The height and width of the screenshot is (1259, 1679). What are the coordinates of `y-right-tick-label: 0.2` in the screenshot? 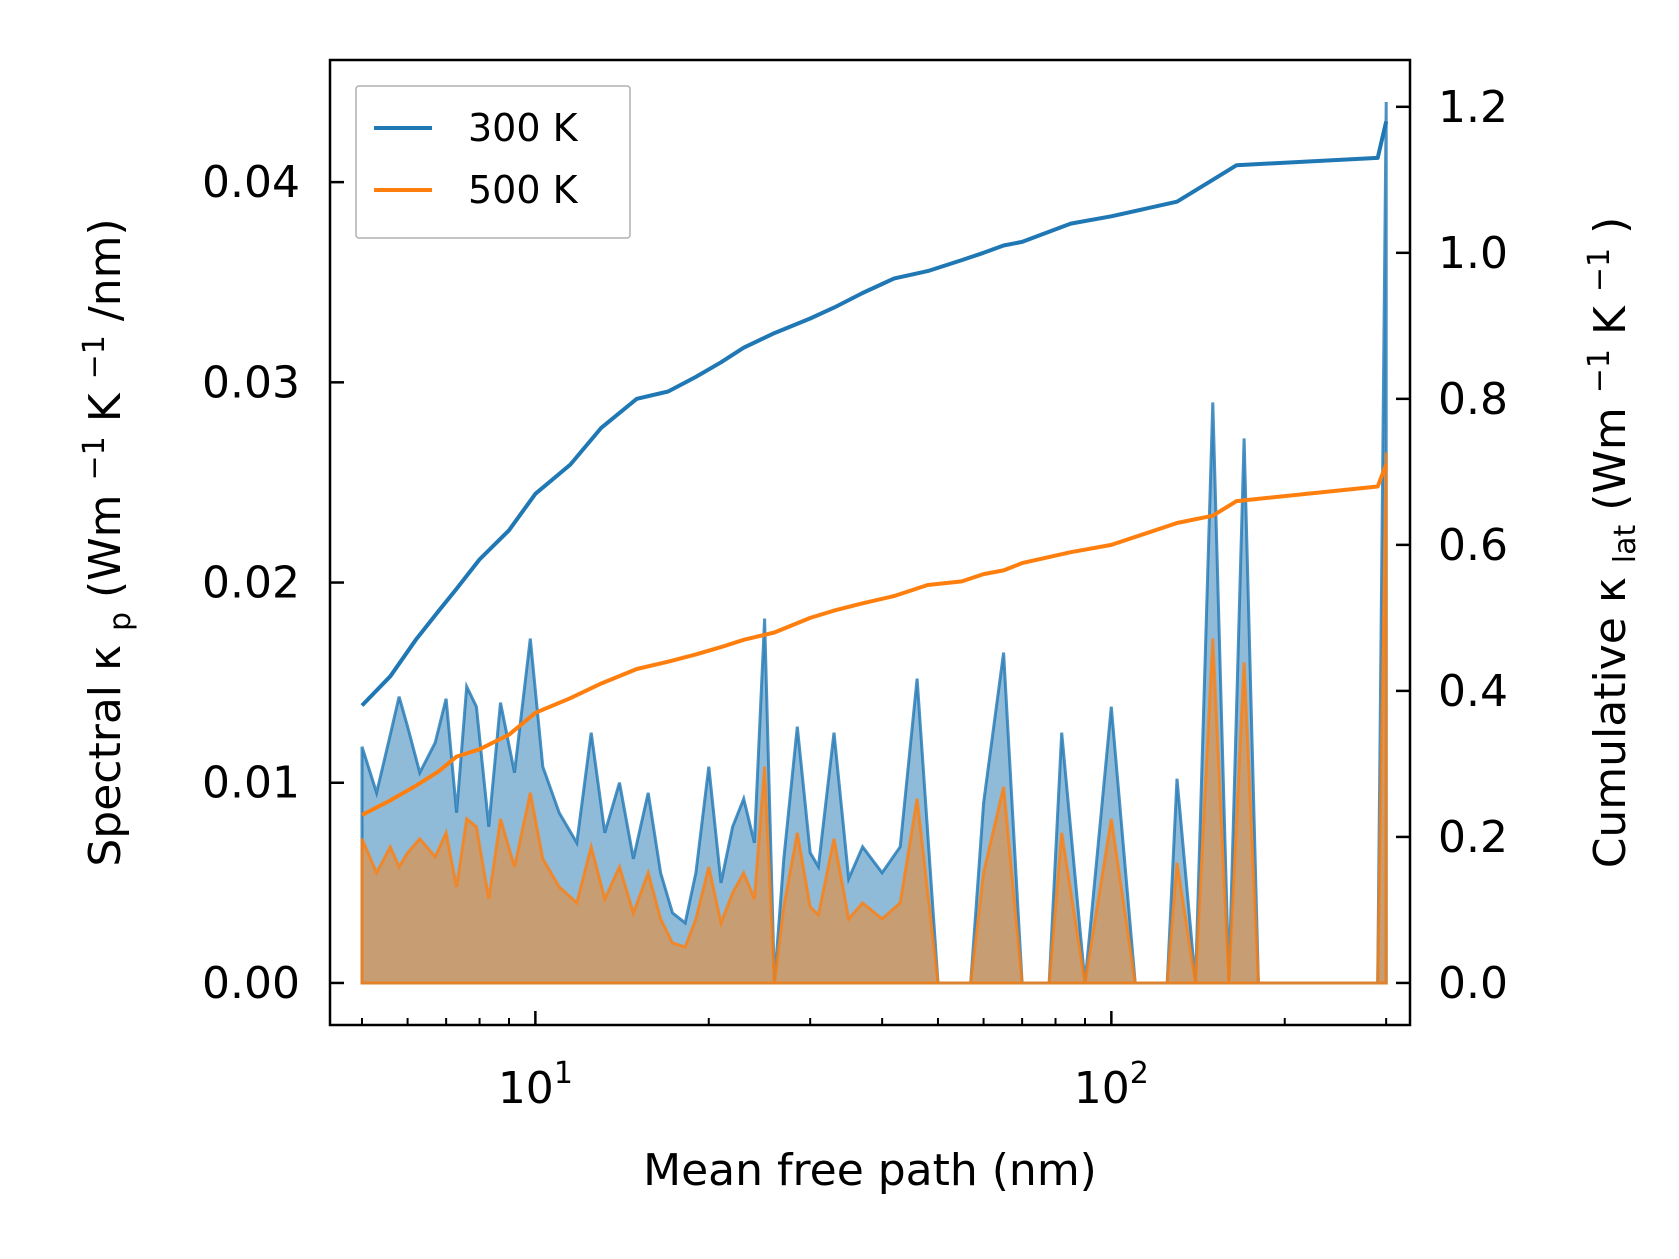 It's located at (1473, 837).